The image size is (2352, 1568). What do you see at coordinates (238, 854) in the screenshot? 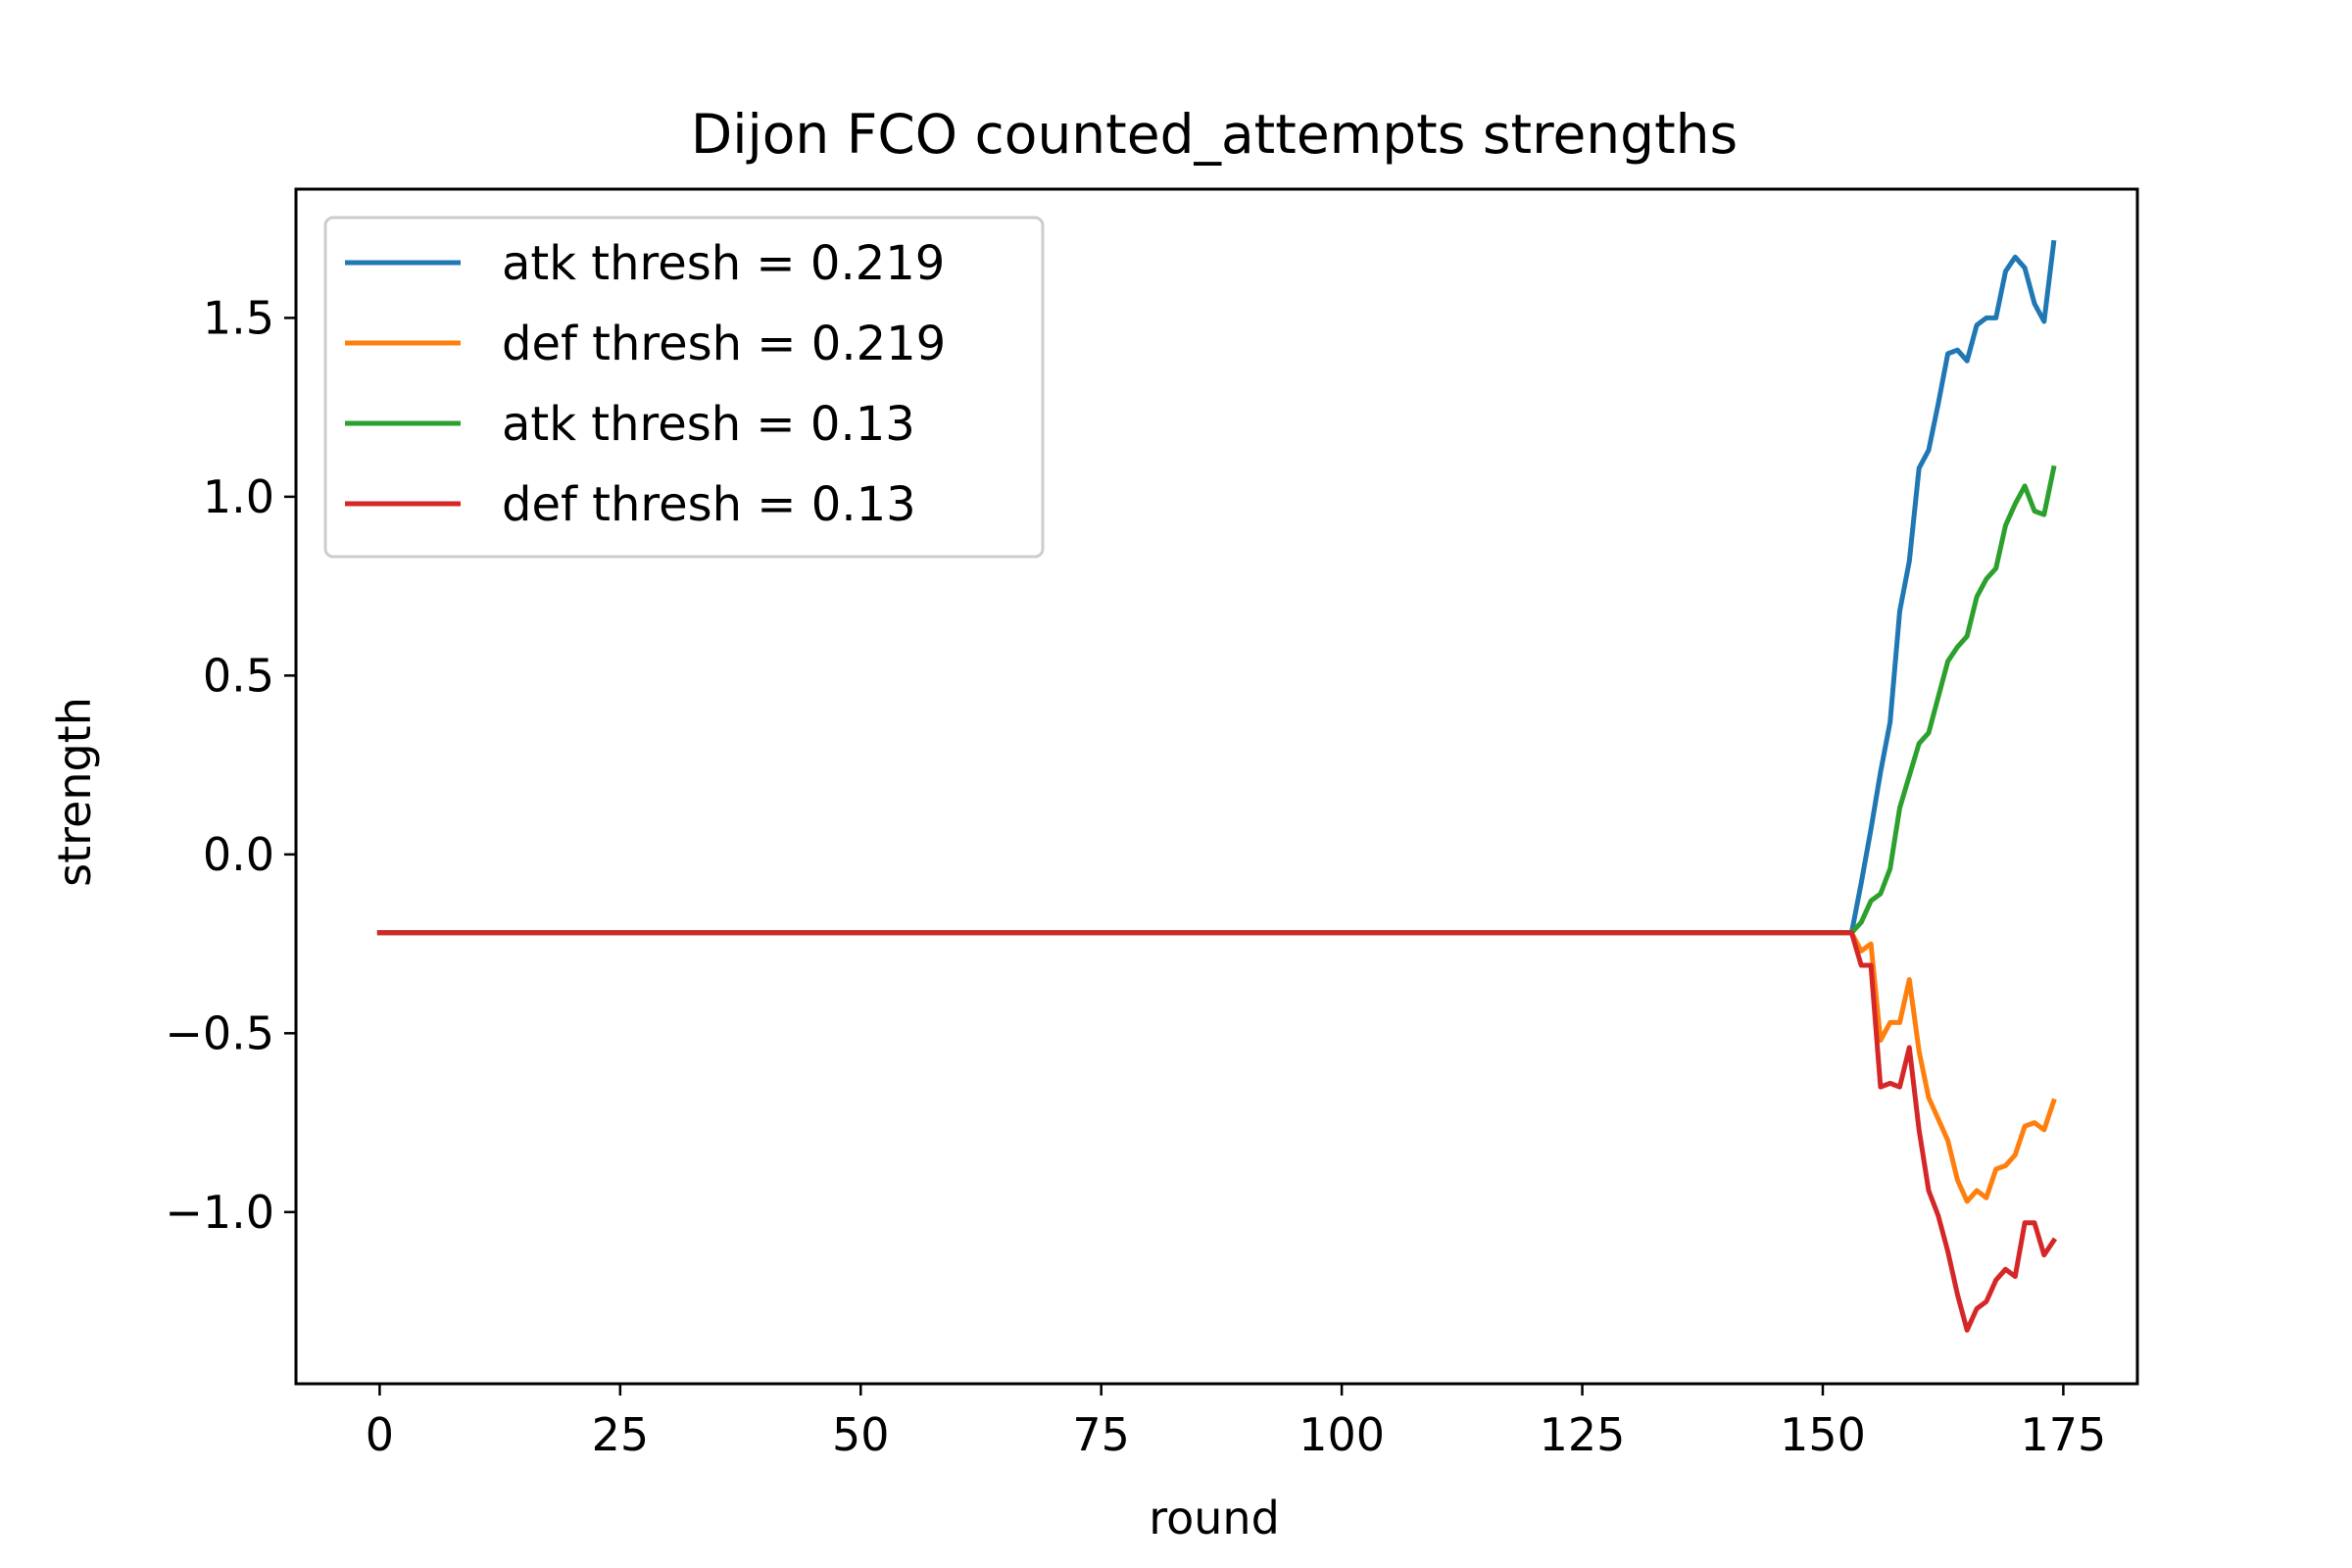
I see `y-tick-label: 0.0` at bounding box center [238, 854].